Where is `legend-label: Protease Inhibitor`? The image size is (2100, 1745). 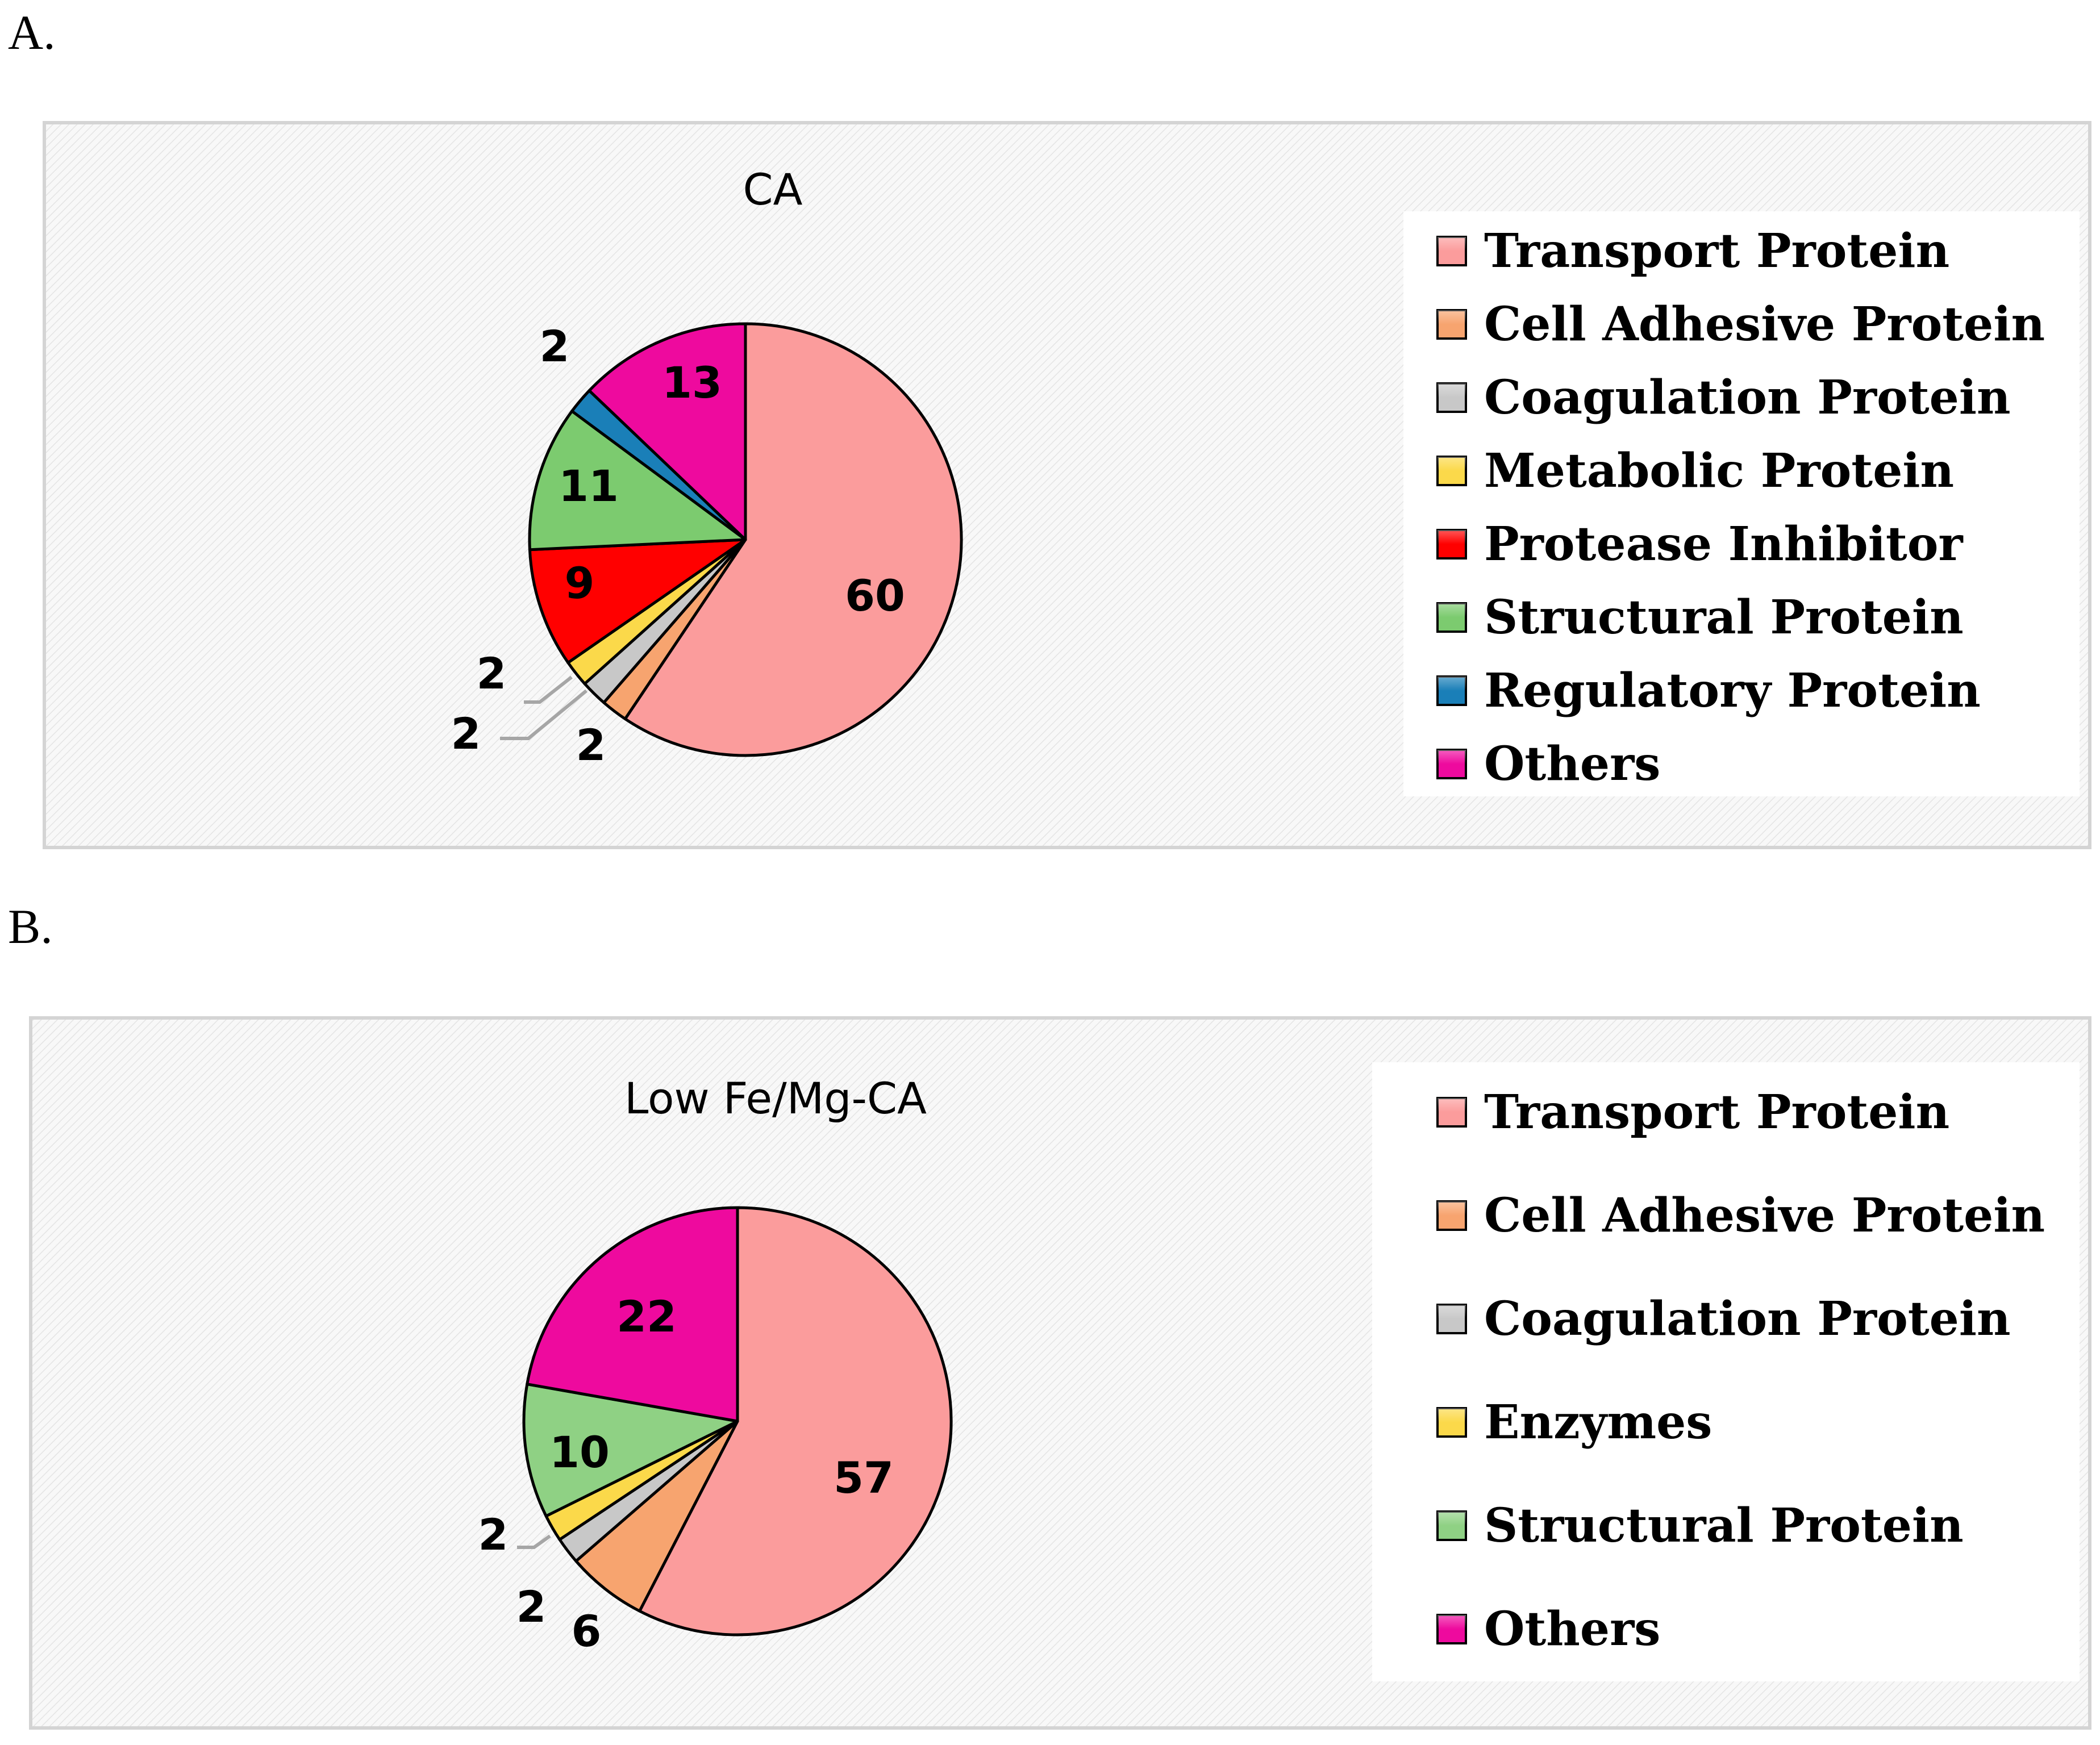 legend-label: Protease Inhibitor is located at coordinates (1724, 544).